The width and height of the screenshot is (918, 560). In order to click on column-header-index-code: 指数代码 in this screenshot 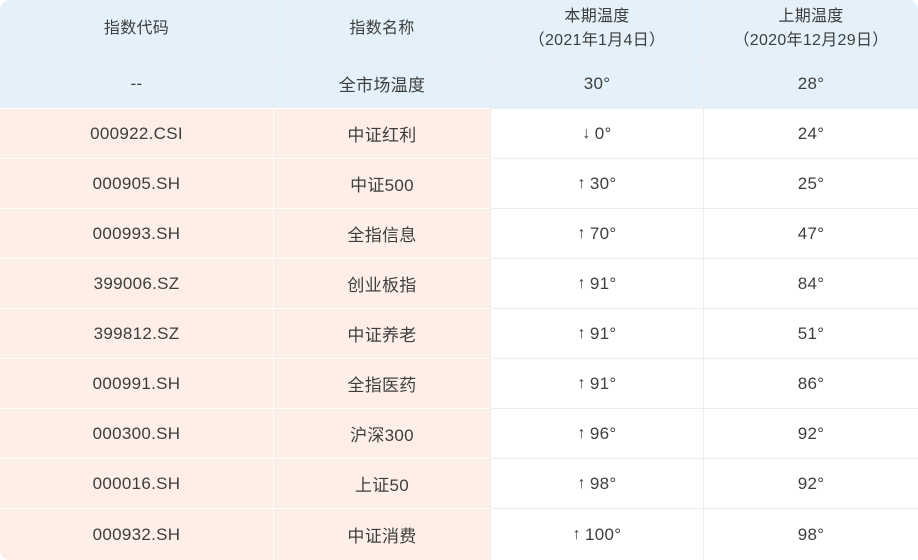, I will do `click(136, 29)`.